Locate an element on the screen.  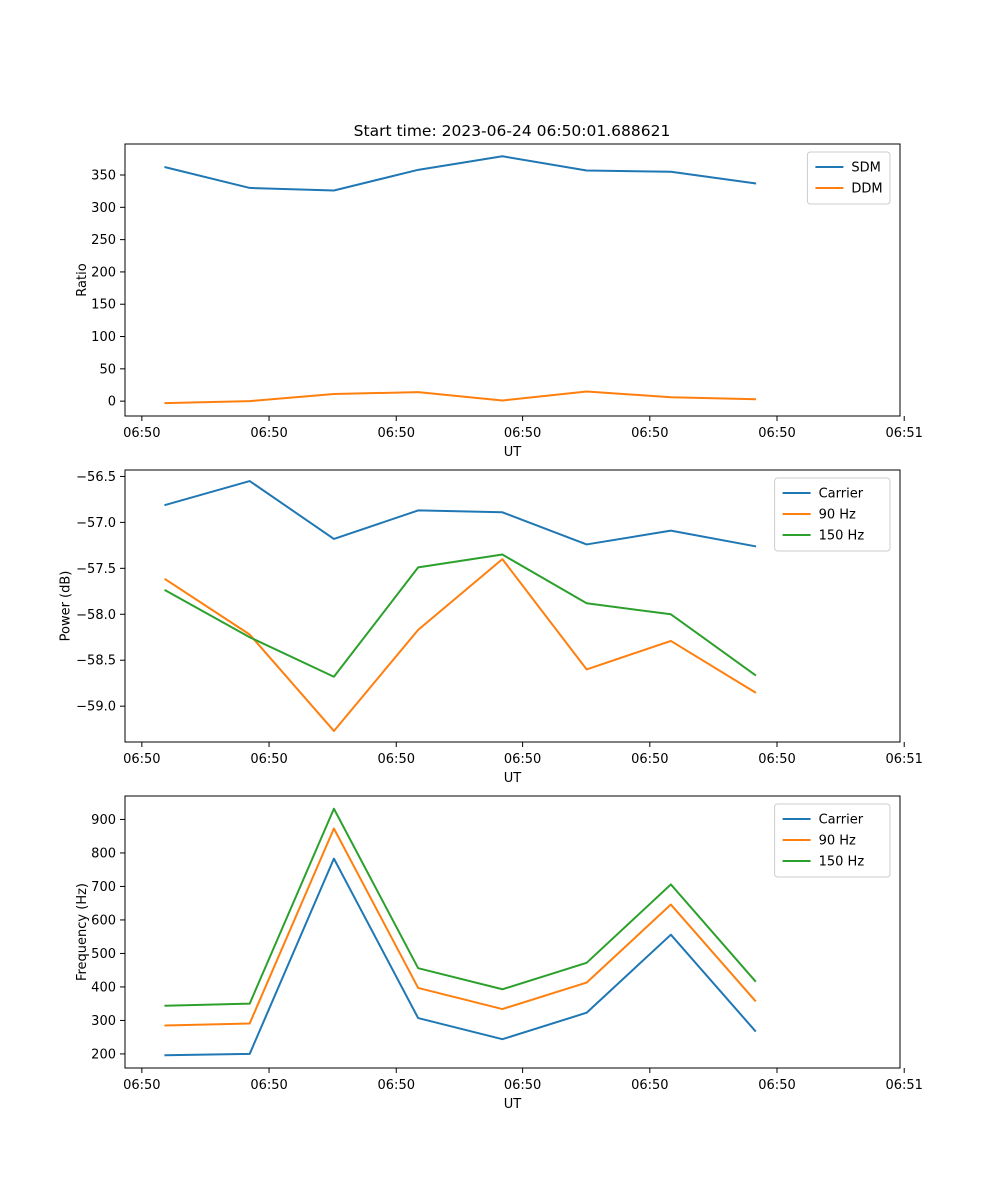
y-tick-label: −59.0 is located at coordinates (96, 707).